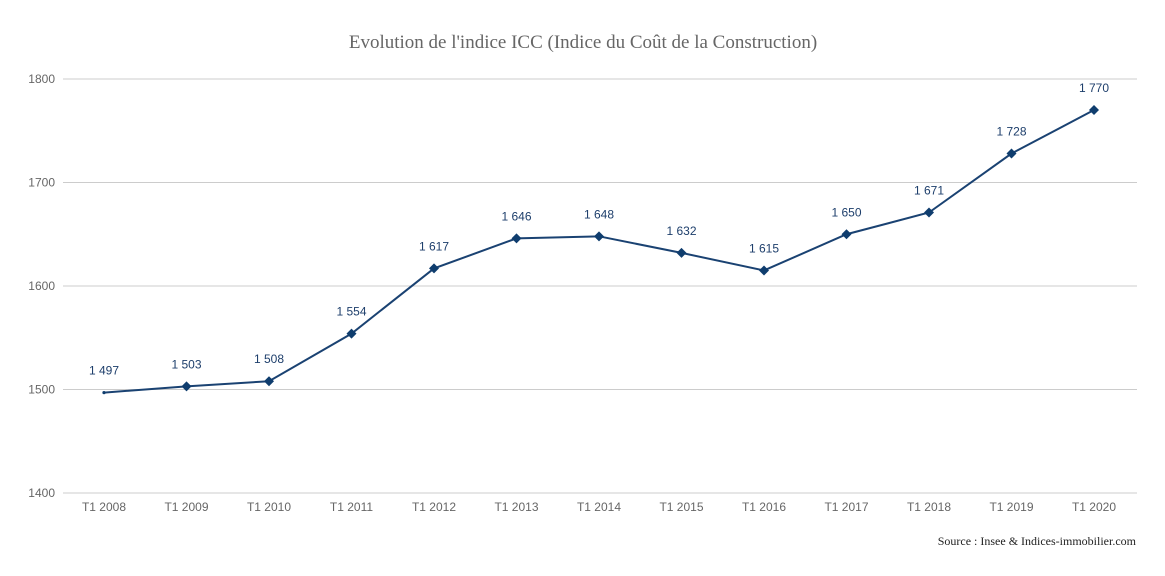  Describe the element at coordinates (1094, 507) in the screenshot. I see `x-tick-label: T1 2020` at that location.